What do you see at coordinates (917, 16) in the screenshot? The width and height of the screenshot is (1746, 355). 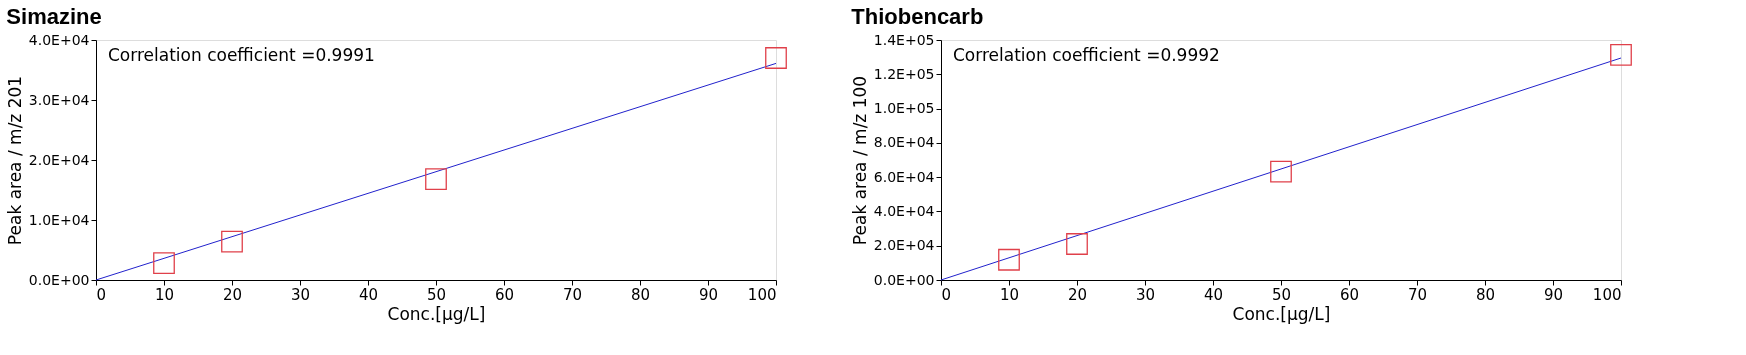 I see `chart-title: Thiobencarb` at bounding box center [917, 16].